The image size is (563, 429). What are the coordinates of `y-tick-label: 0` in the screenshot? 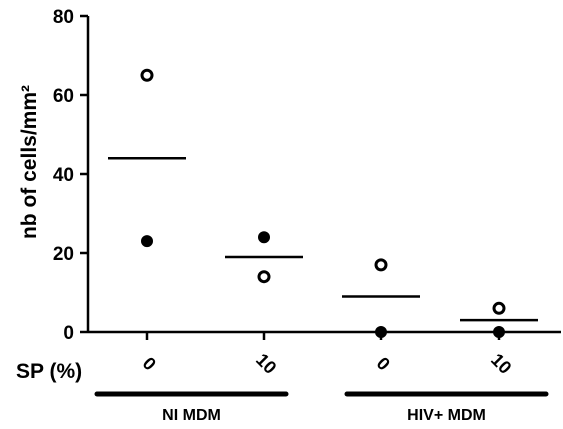 It's located at (68, 333).